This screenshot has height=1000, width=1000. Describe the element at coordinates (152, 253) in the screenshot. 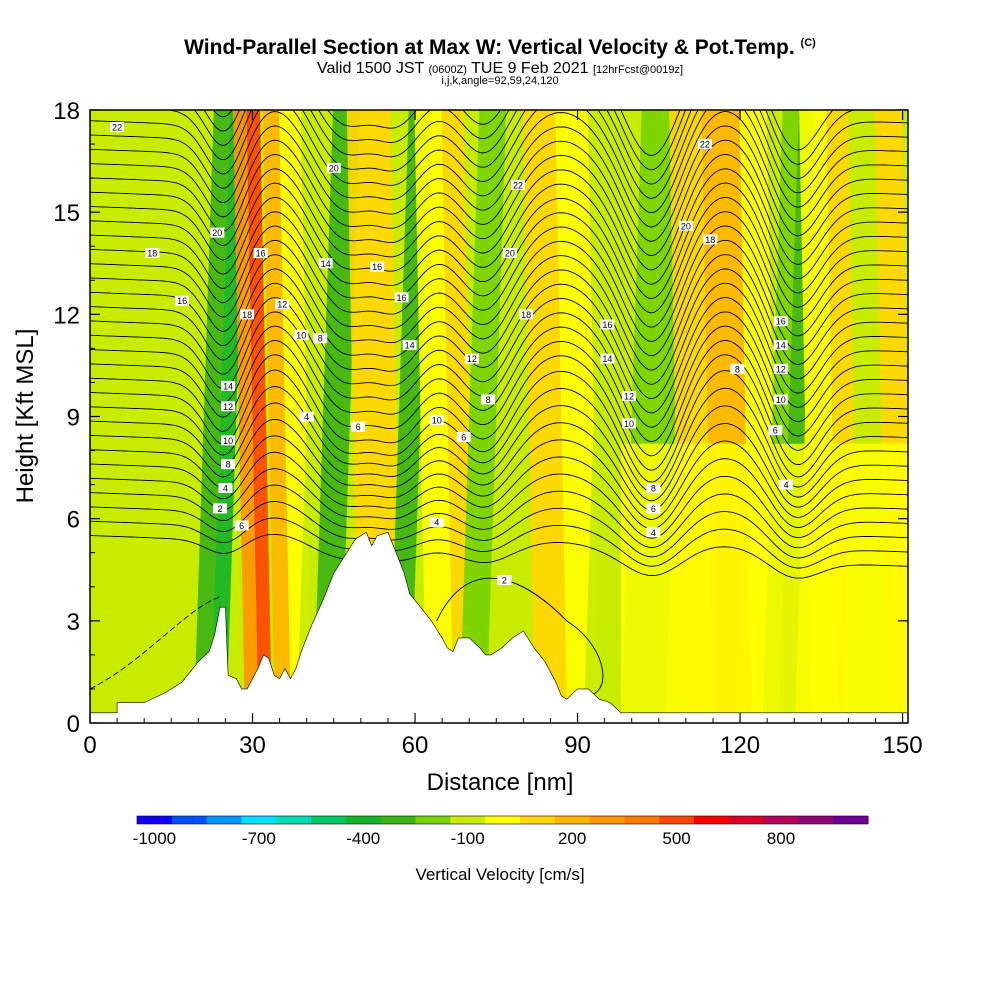

I see `contour-label: 18` at that location.